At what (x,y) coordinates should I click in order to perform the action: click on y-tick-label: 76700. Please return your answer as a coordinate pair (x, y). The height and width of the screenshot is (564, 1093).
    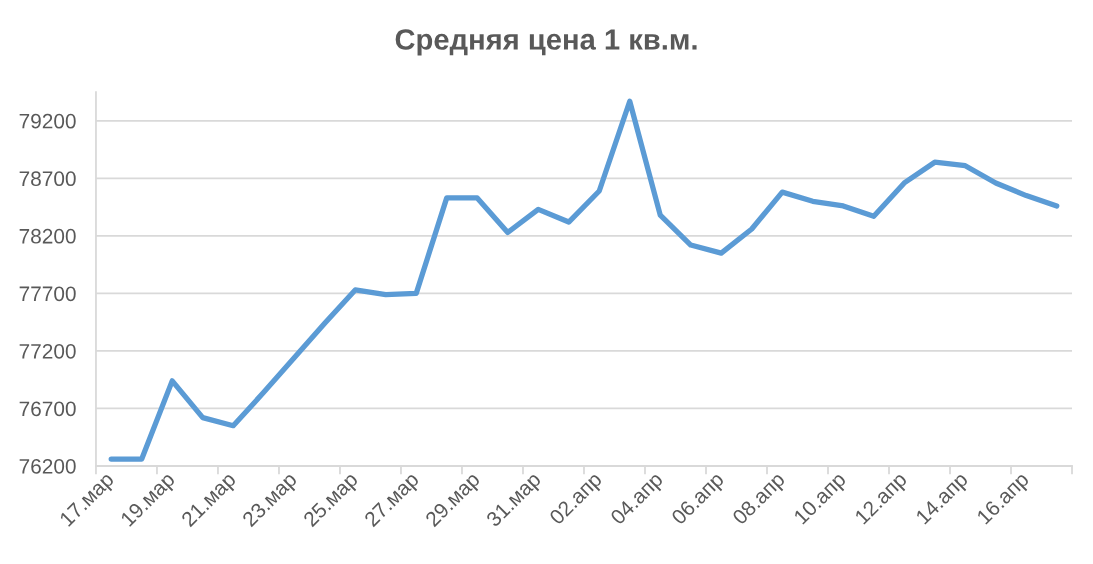
    Looking at the image, I should click on (47, 409).